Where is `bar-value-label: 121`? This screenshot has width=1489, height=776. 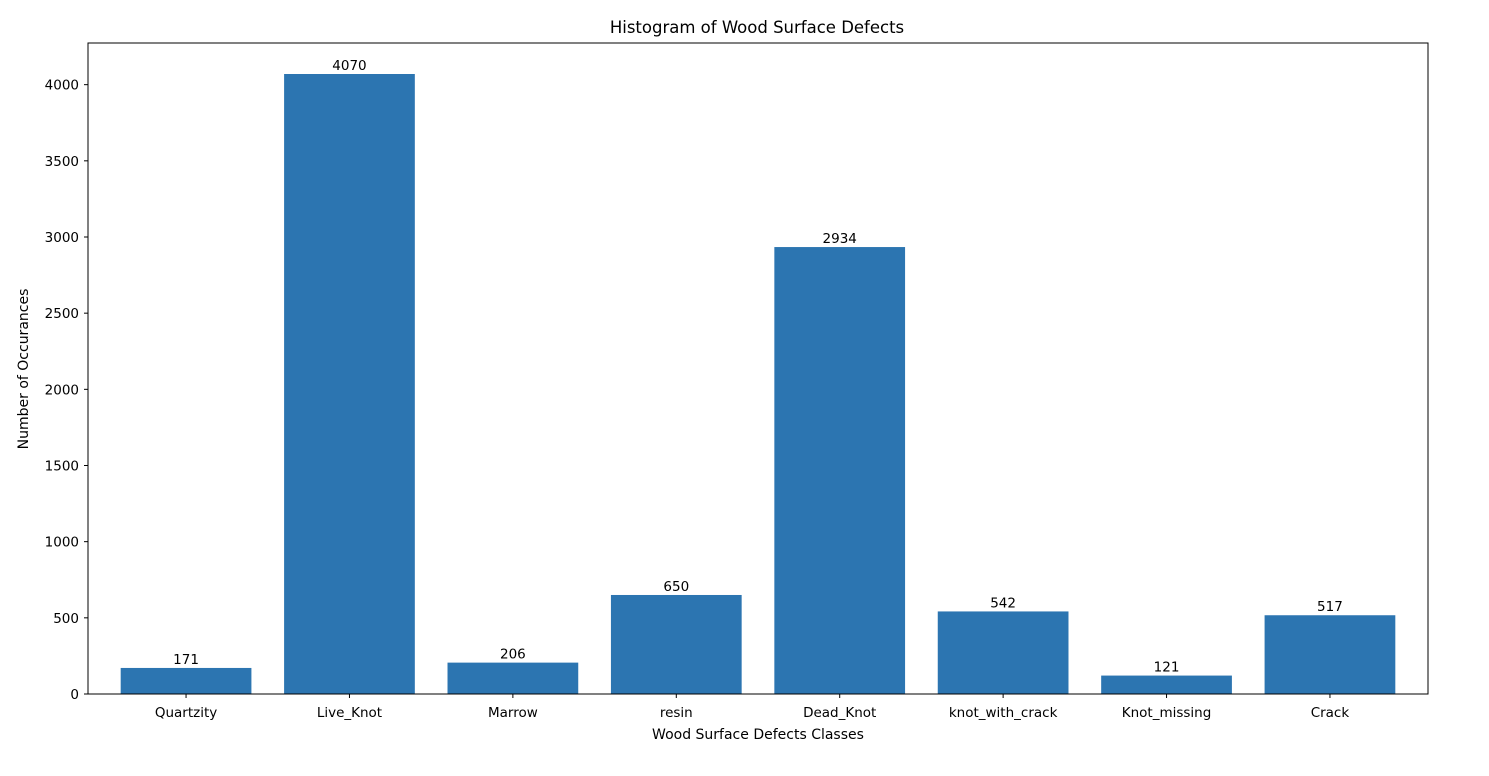
bar-value-label: 121 is located at coordinates (1167, 668).